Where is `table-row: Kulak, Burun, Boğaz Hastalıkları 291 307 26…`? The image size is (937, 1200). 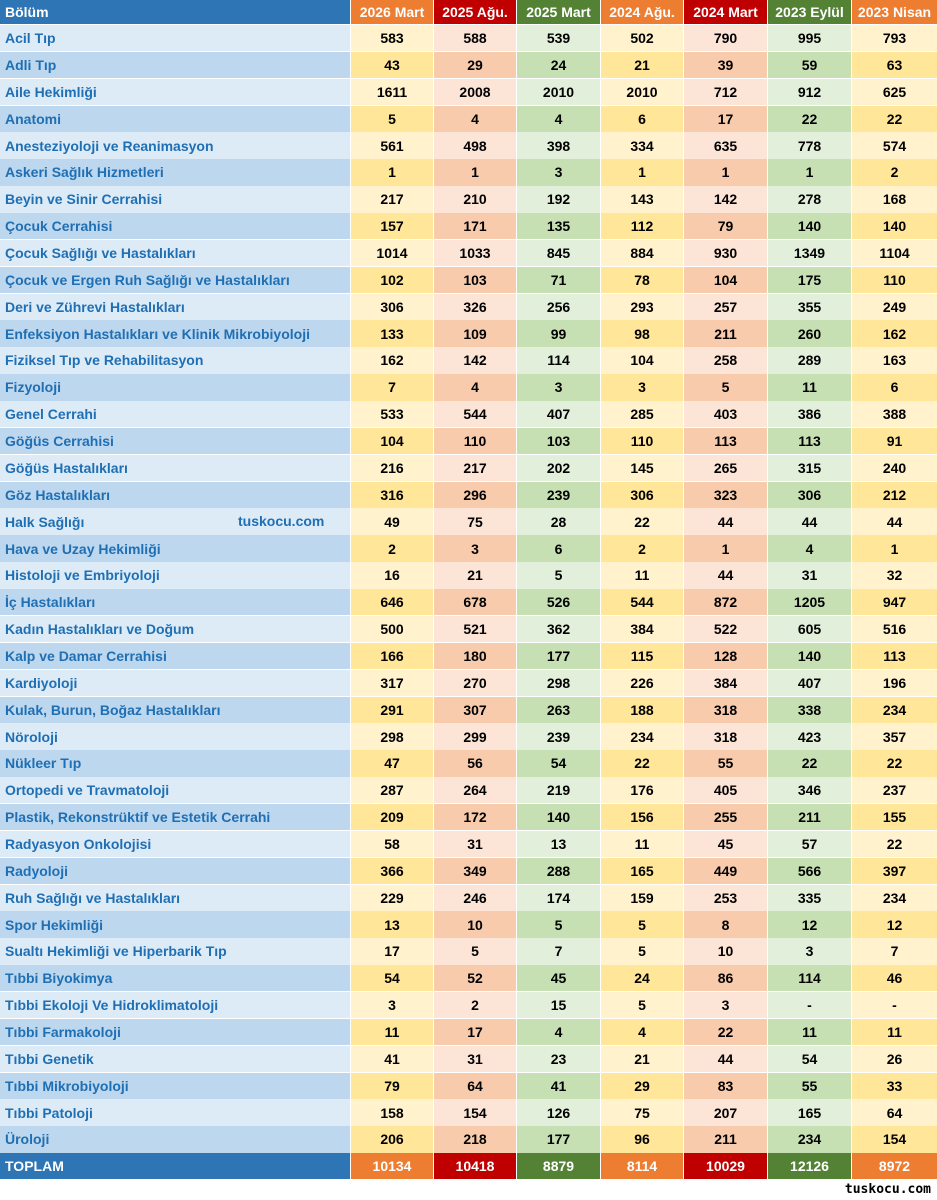
table-row: Kulak, Burun, Boğaz Hastalıkları 291 307 26… is located at coordinates (468, 710).